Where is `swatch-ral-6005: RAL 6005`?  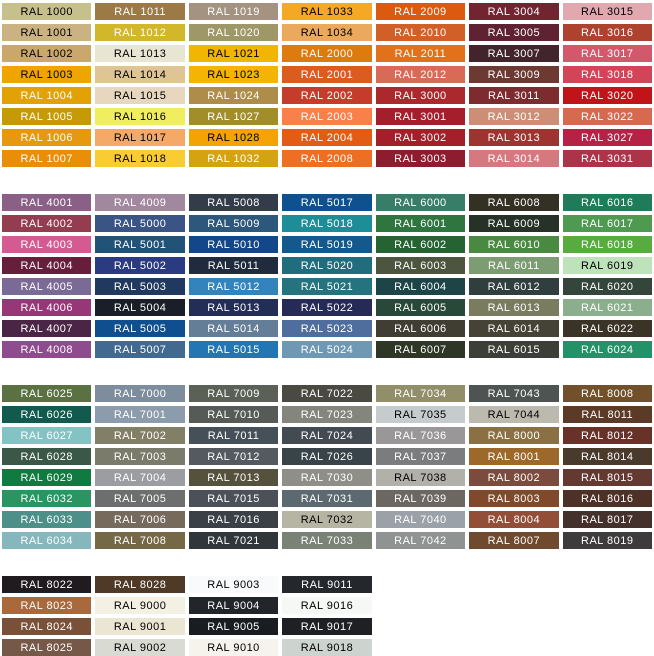 swatch-ral-6005: RAL 6005 is located at coordinates (420, 307).